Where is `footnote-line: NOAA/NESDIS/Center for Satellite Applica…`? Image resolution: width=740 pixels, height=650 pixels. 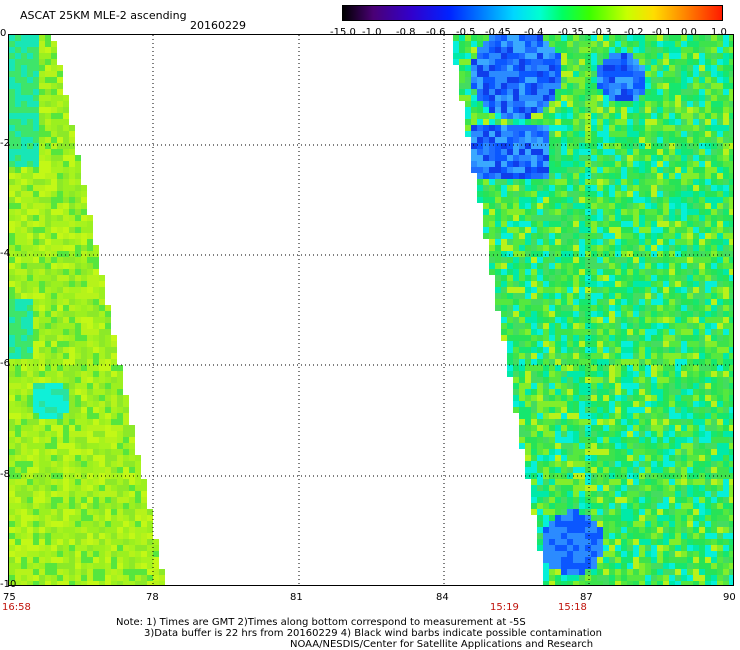
footnote-line: NOAA/NESDIS/Center for Satellite Applica… is located at coordinates (442, 644).